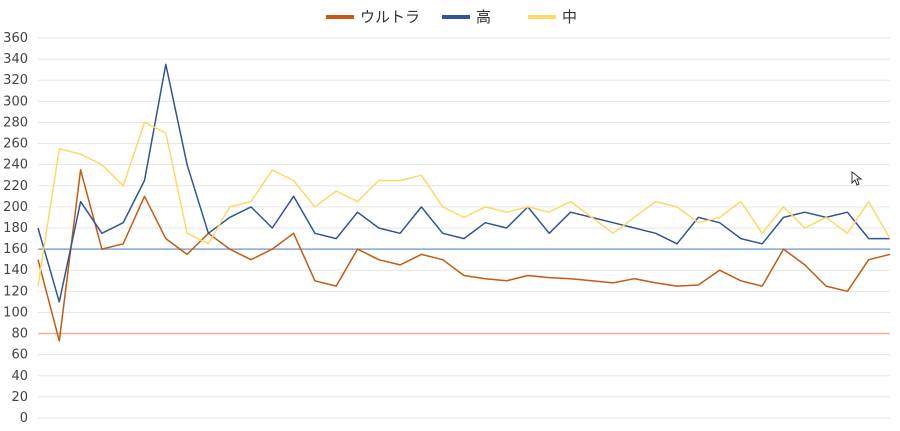 The image size is (900, 431). Describe the element at coordinates (857, 178) in the screenshot. I see `mouse-cursor-icon` at that location.